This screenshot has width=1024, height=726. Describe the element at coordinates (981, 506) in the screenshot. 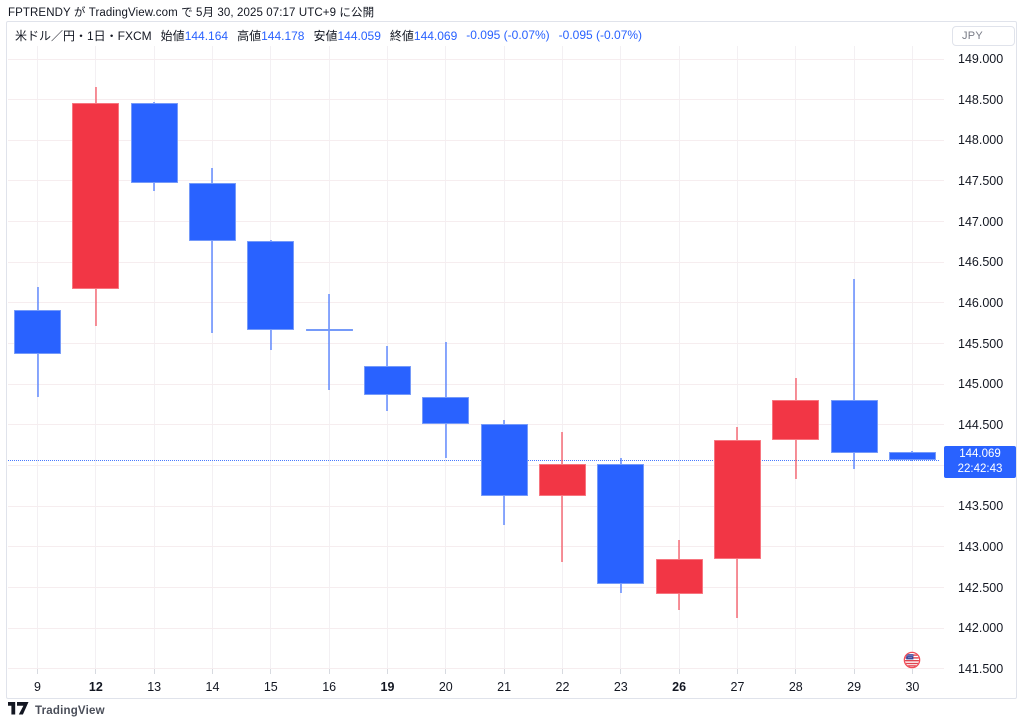

I see `price-axis-label: 143.500` at that location.